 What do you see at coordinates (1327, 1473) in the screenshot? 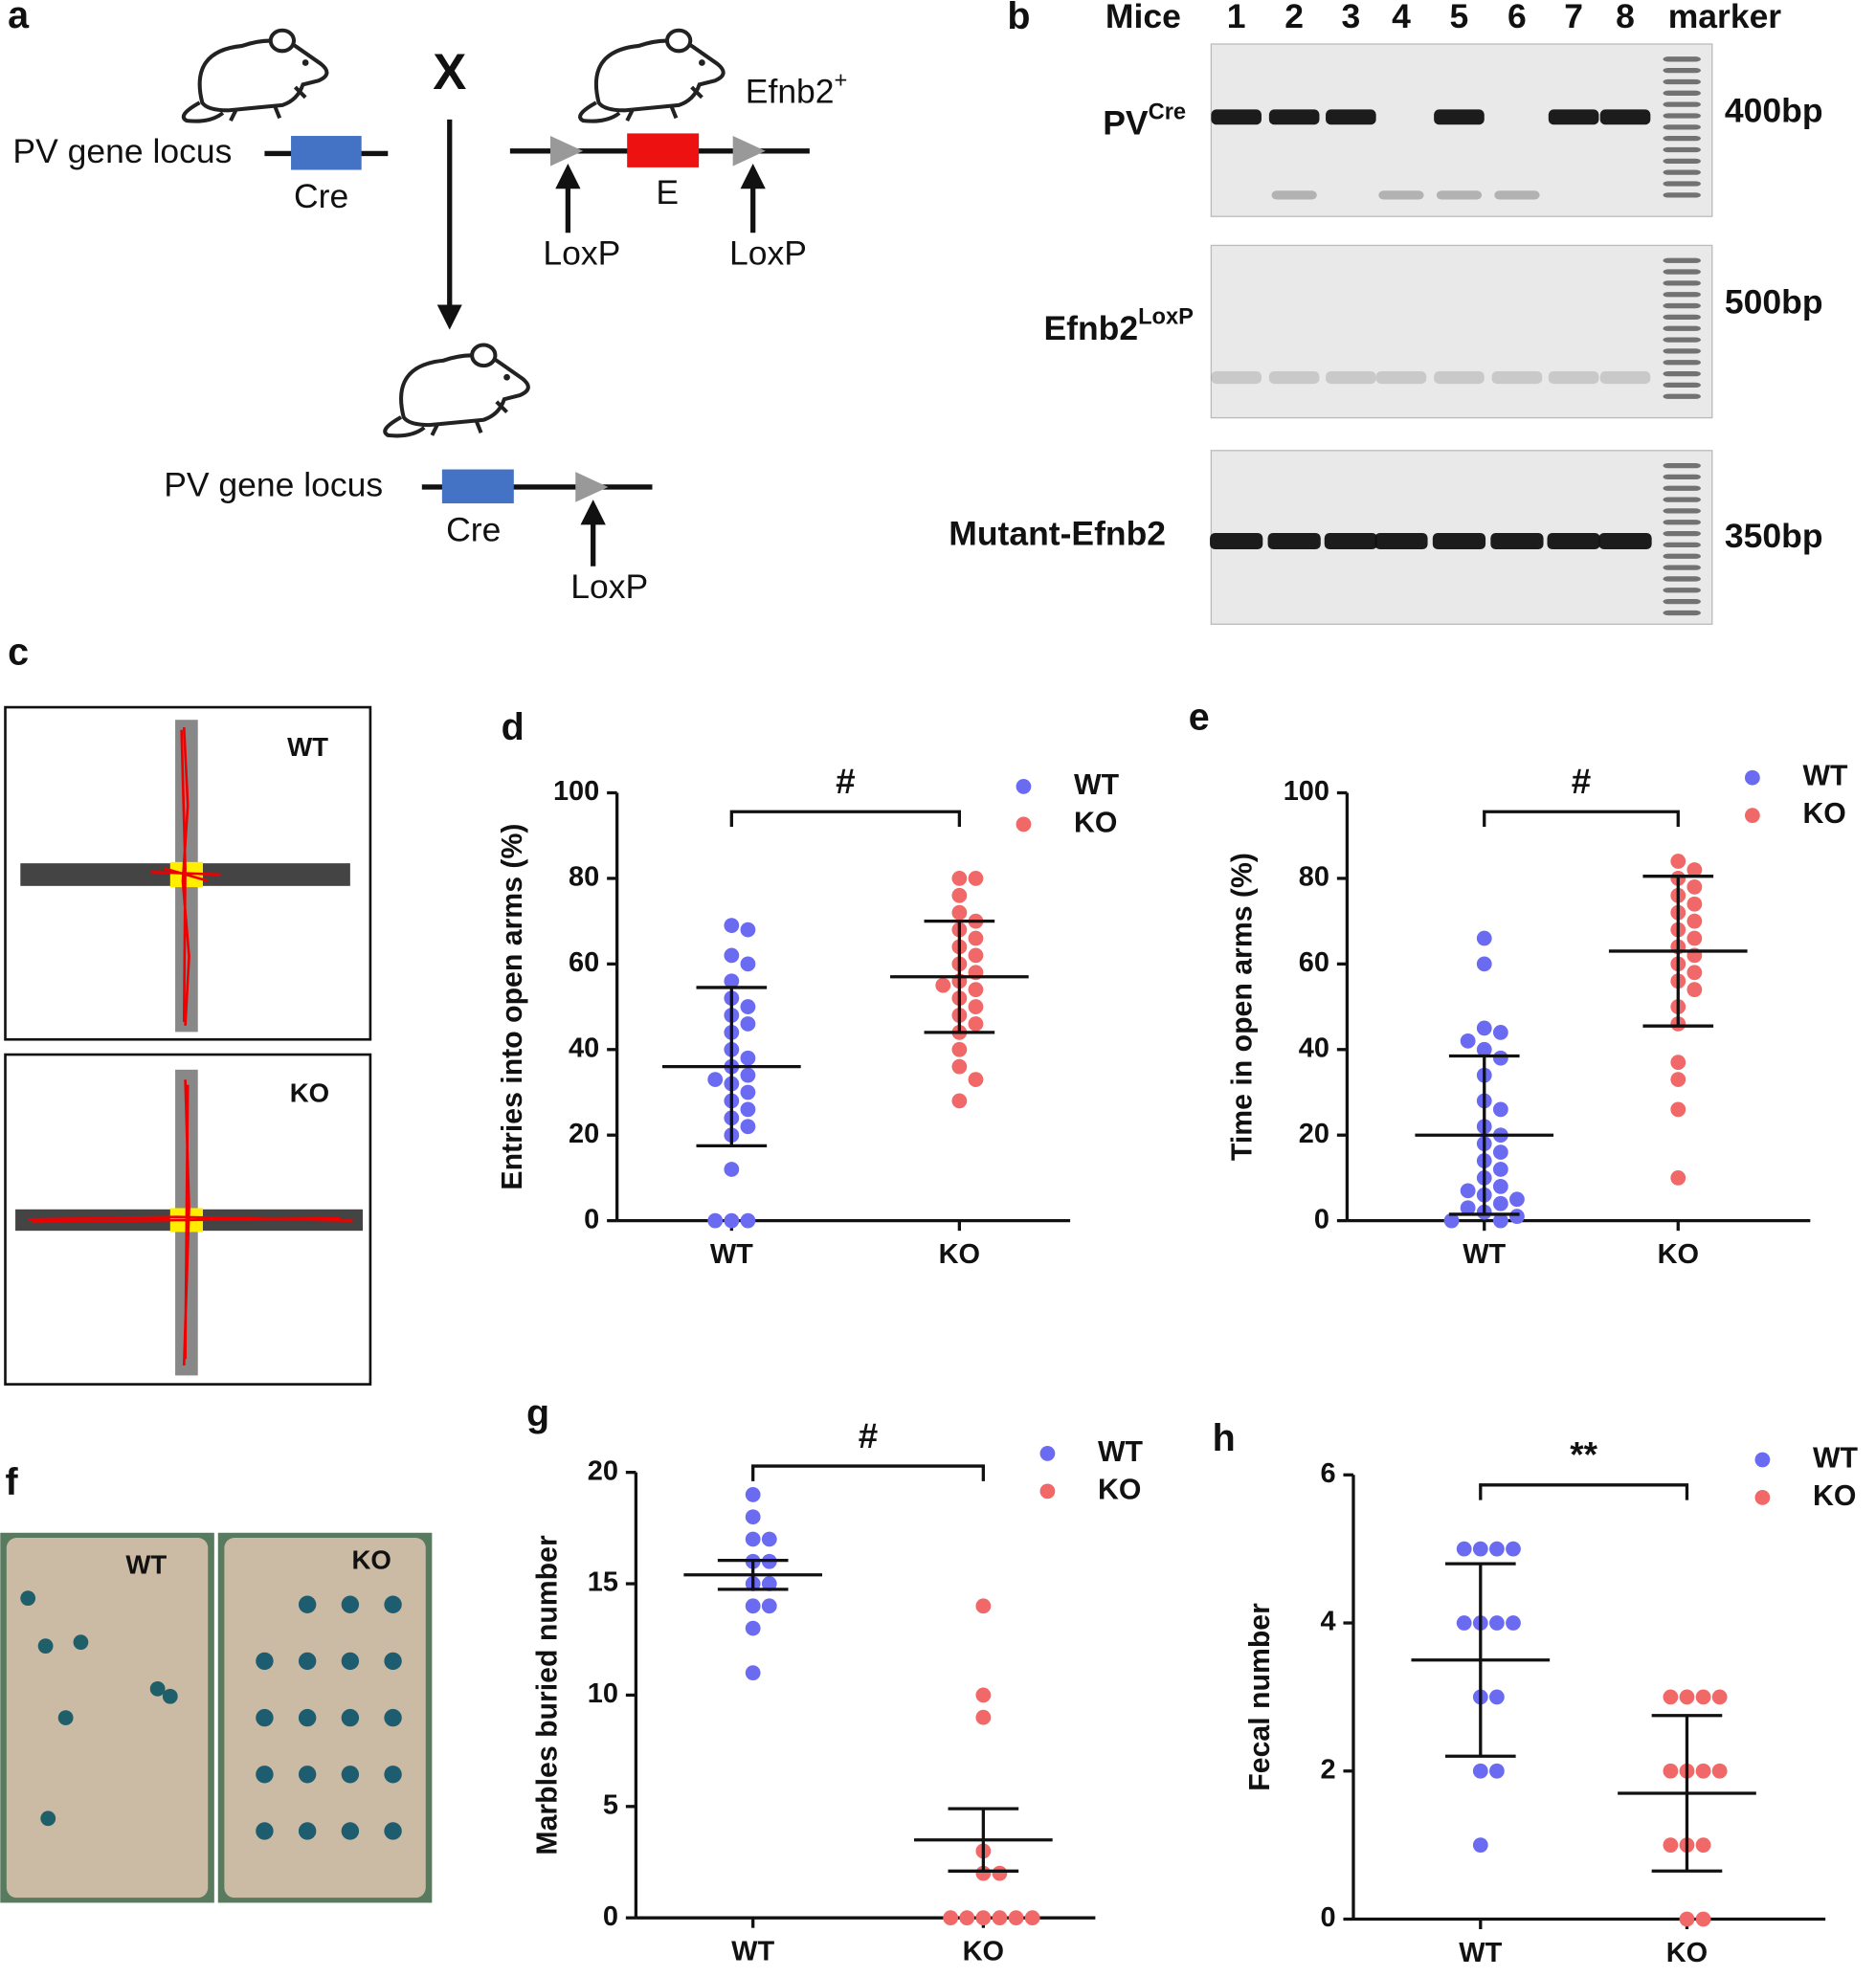
I see `y-tick-label: 6` at bounding box center [1327, 1473].